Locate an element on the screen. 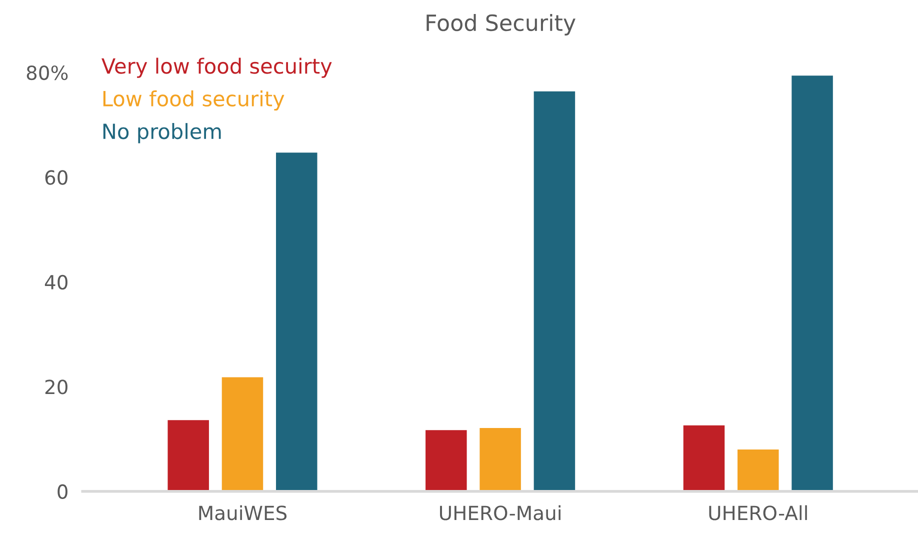 The image size is (918, 537). y-tick-label: 0 is located at coordinates (63, 492).